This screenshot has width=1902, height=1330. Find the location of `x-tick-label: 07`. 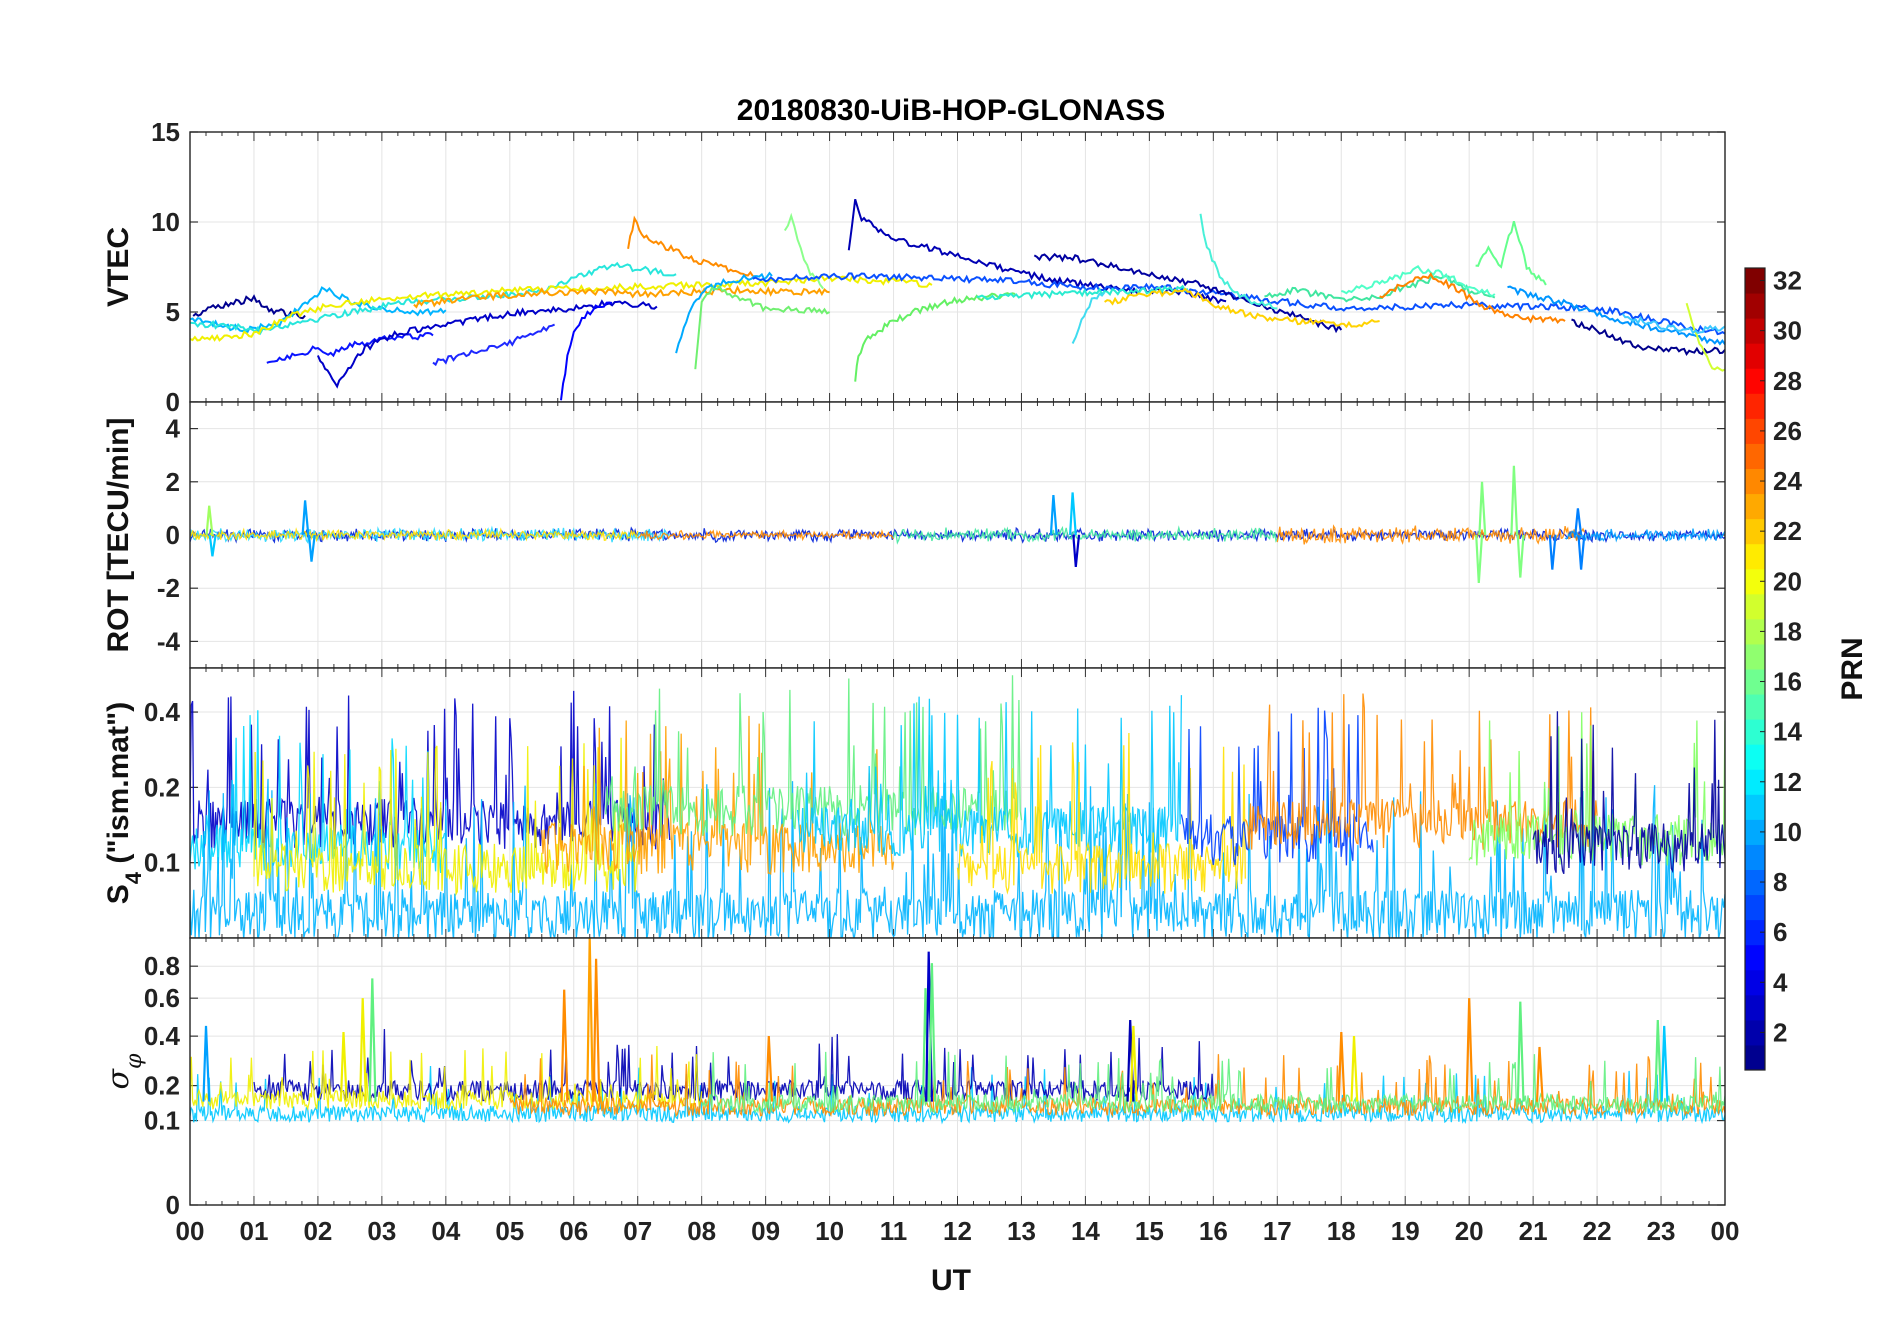

x-tick-label: 07 is located at coordinates (637, 1231).